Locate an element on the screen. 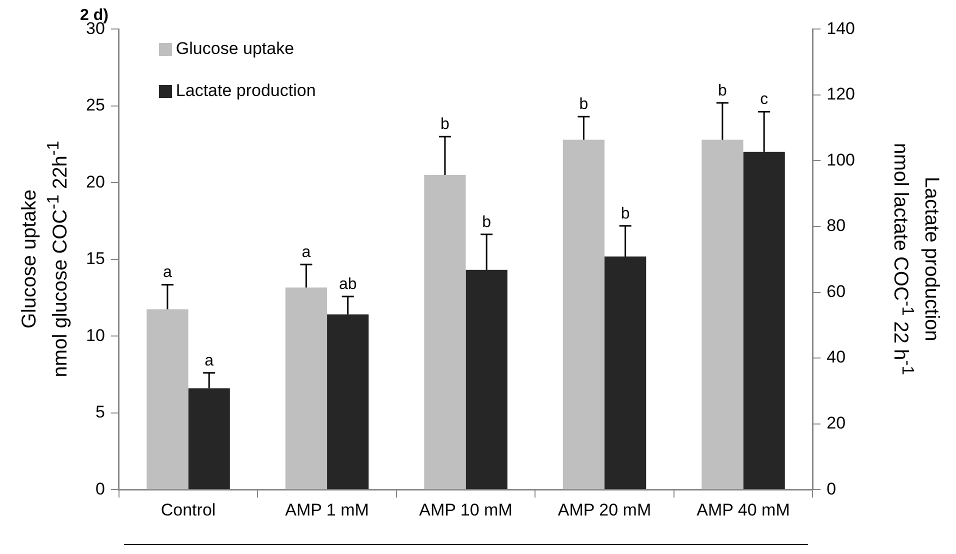  y-tick-label: 20 is located at coordinates (95, 182).